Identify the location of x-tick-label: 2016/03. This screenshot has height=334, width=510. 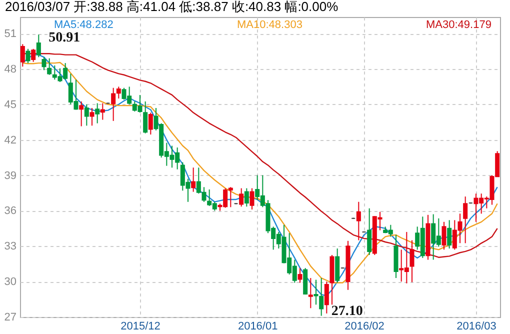
(476, 326).